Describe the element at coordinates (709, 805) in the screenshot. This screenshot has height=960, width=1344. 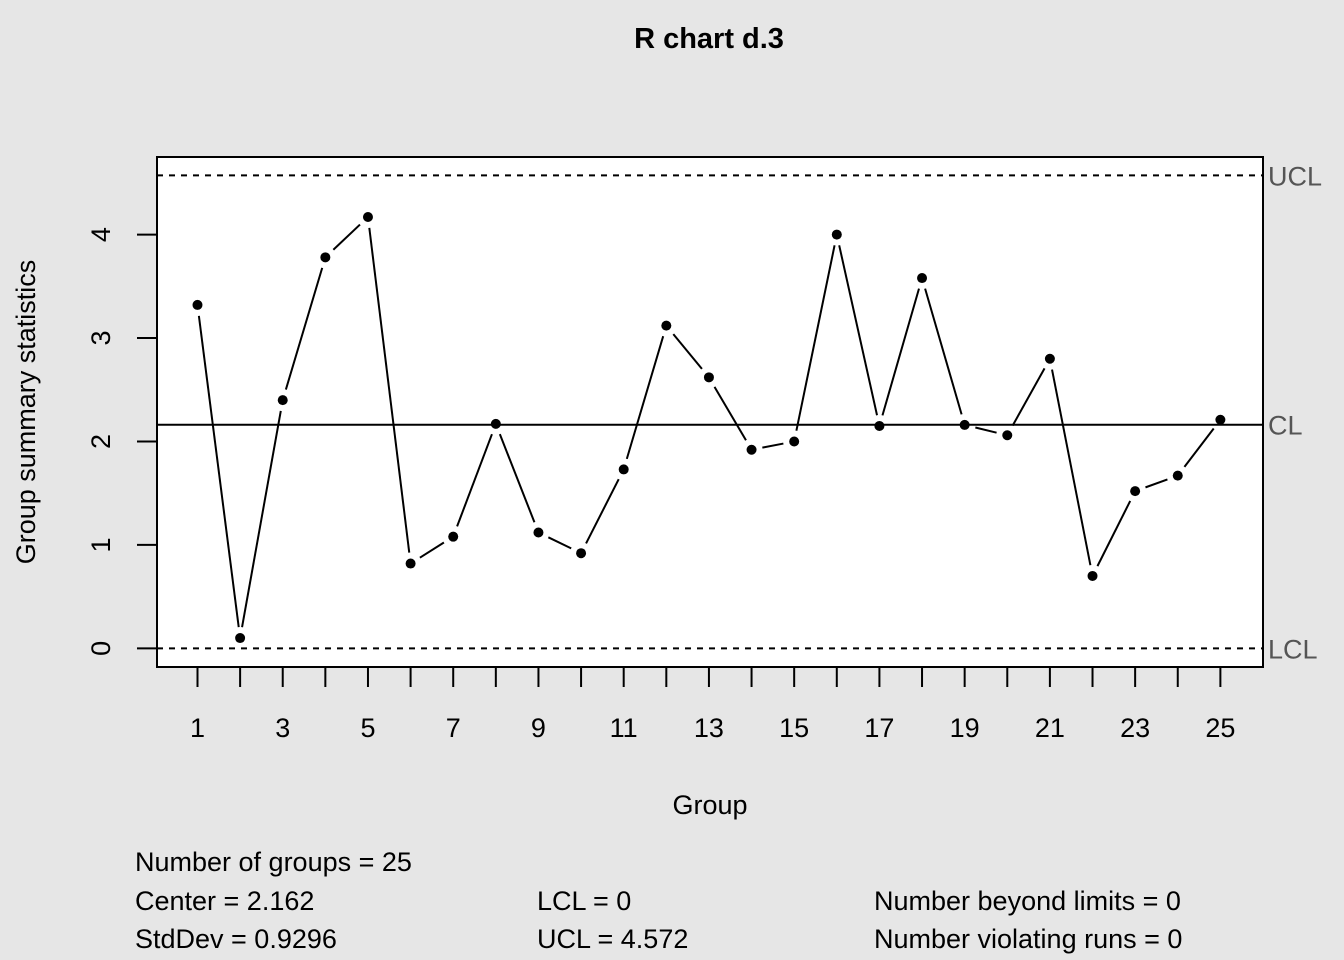
I see `x-axis-label: Group` at that location.